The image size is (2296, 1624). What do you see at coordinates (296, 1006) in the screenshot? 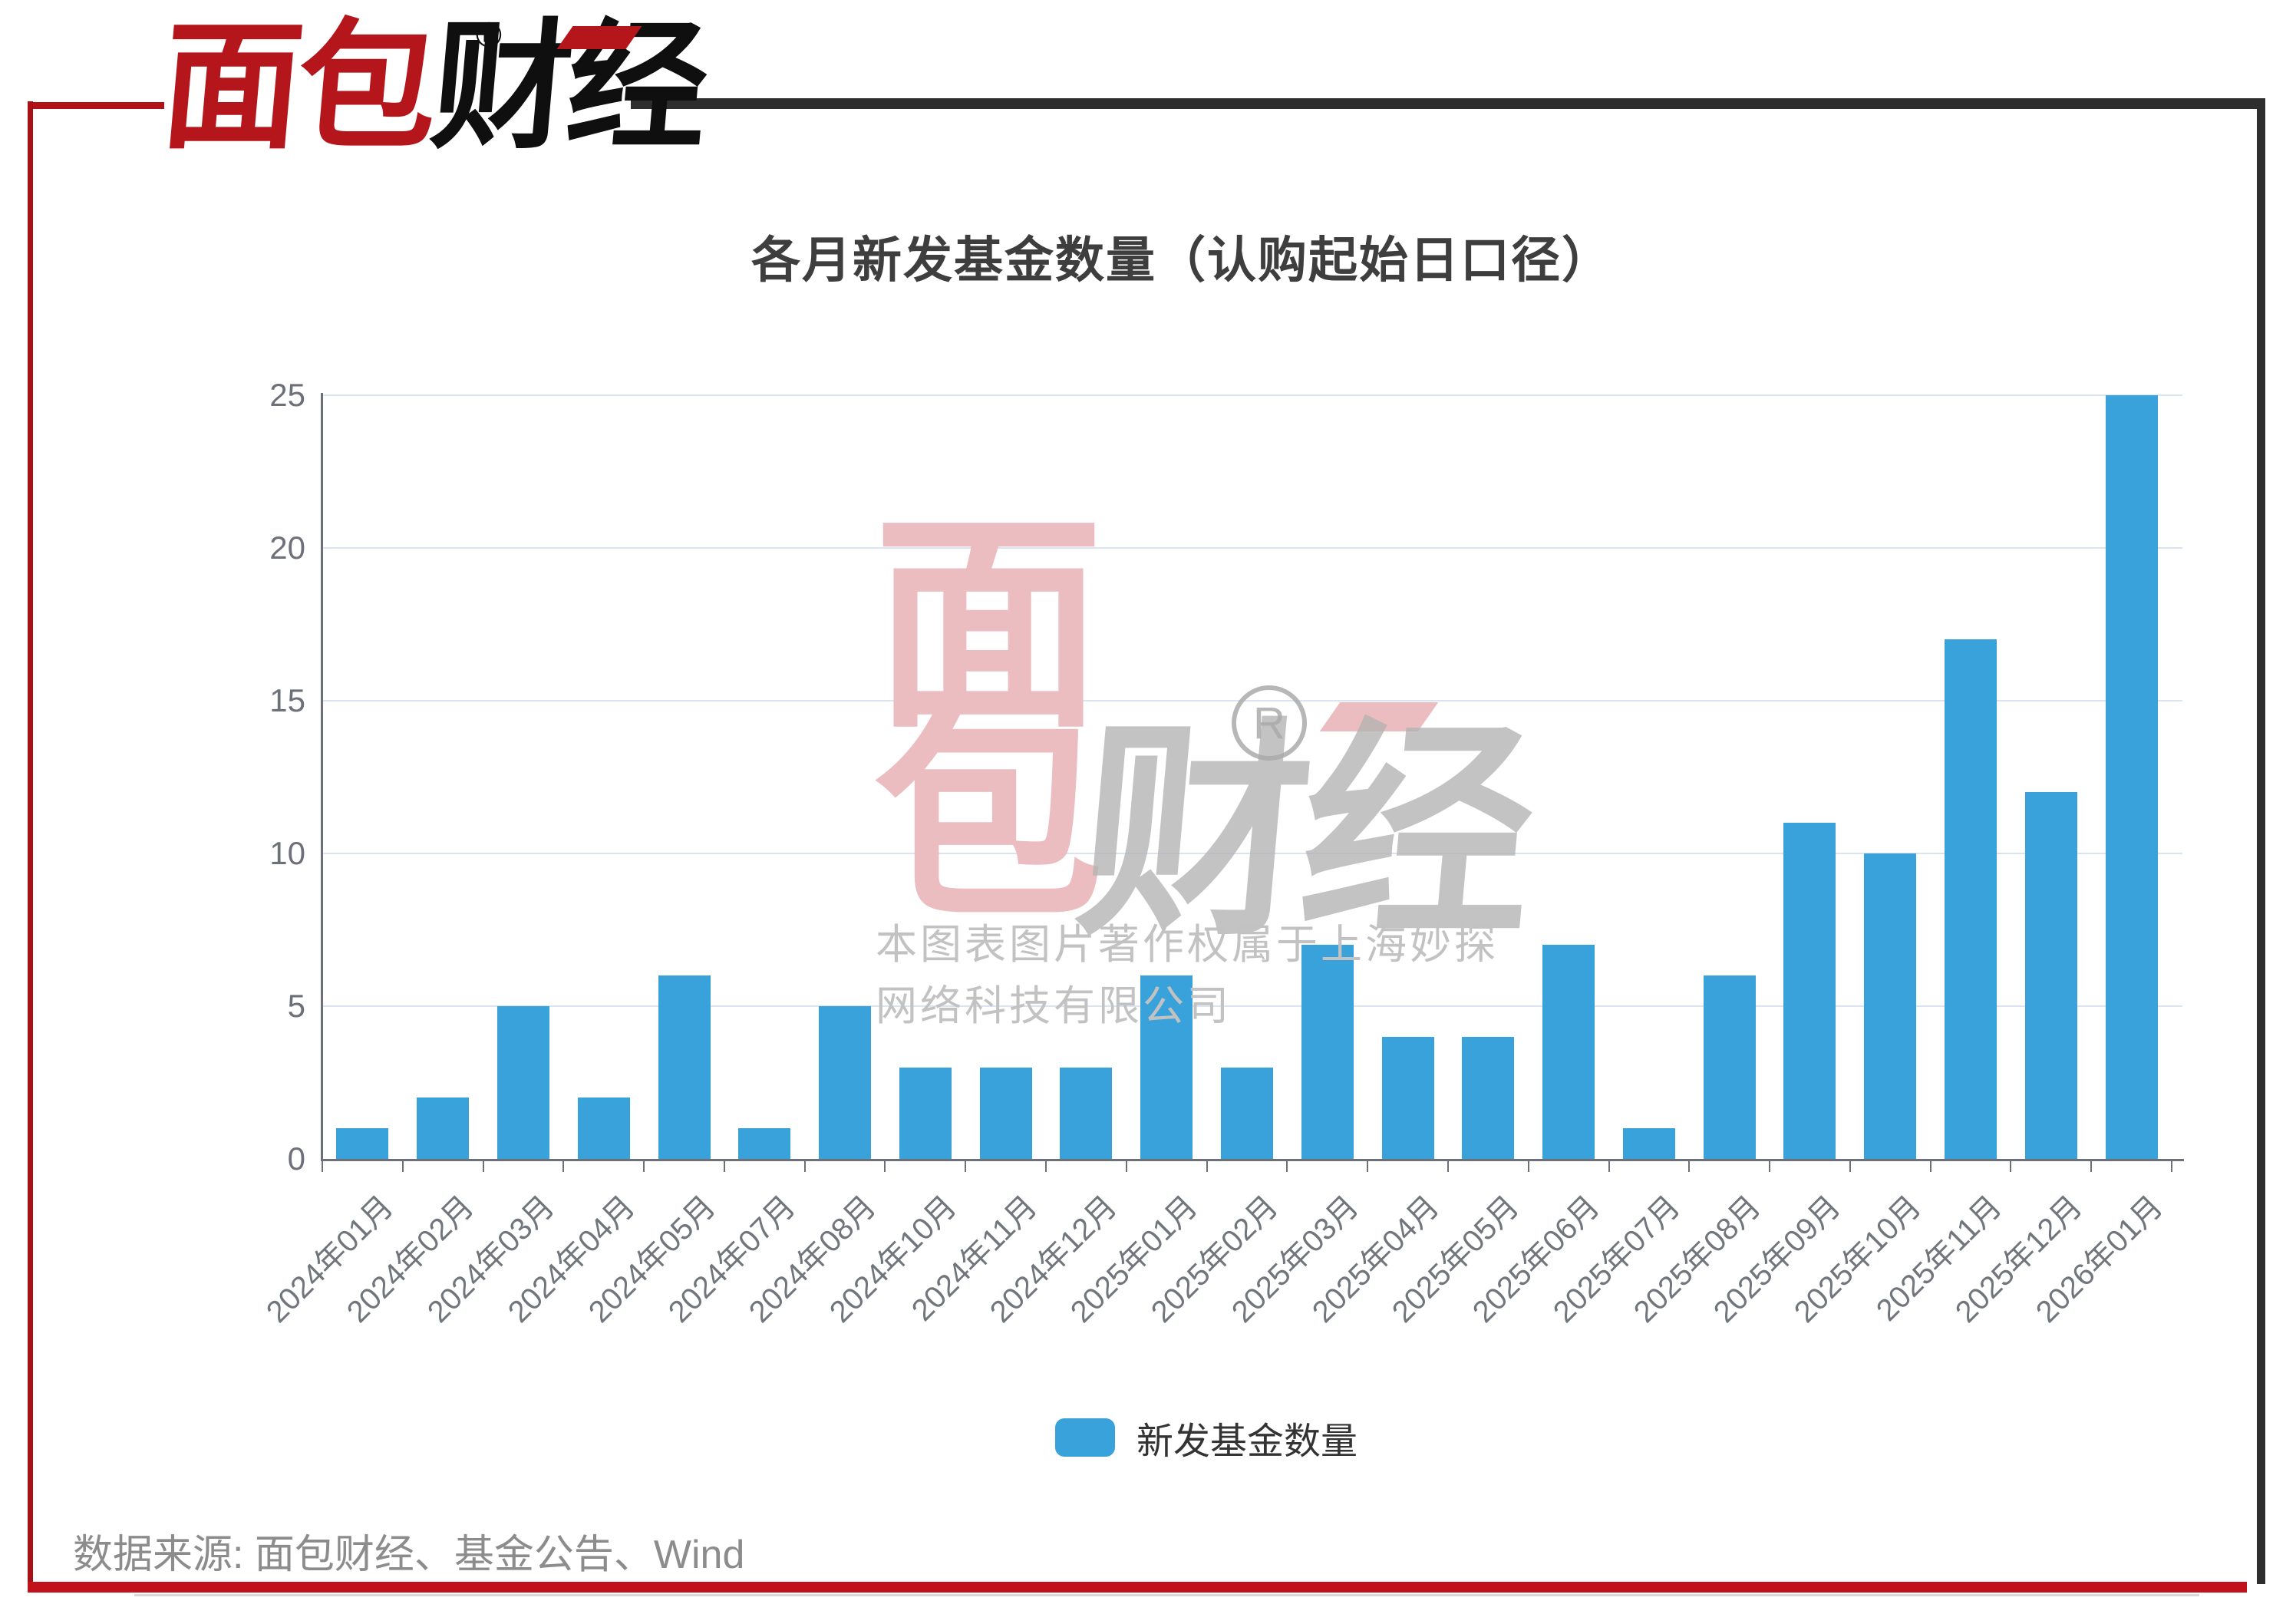
I see `y-axis-tick-label: 5` at bounding box center [296, 1006].